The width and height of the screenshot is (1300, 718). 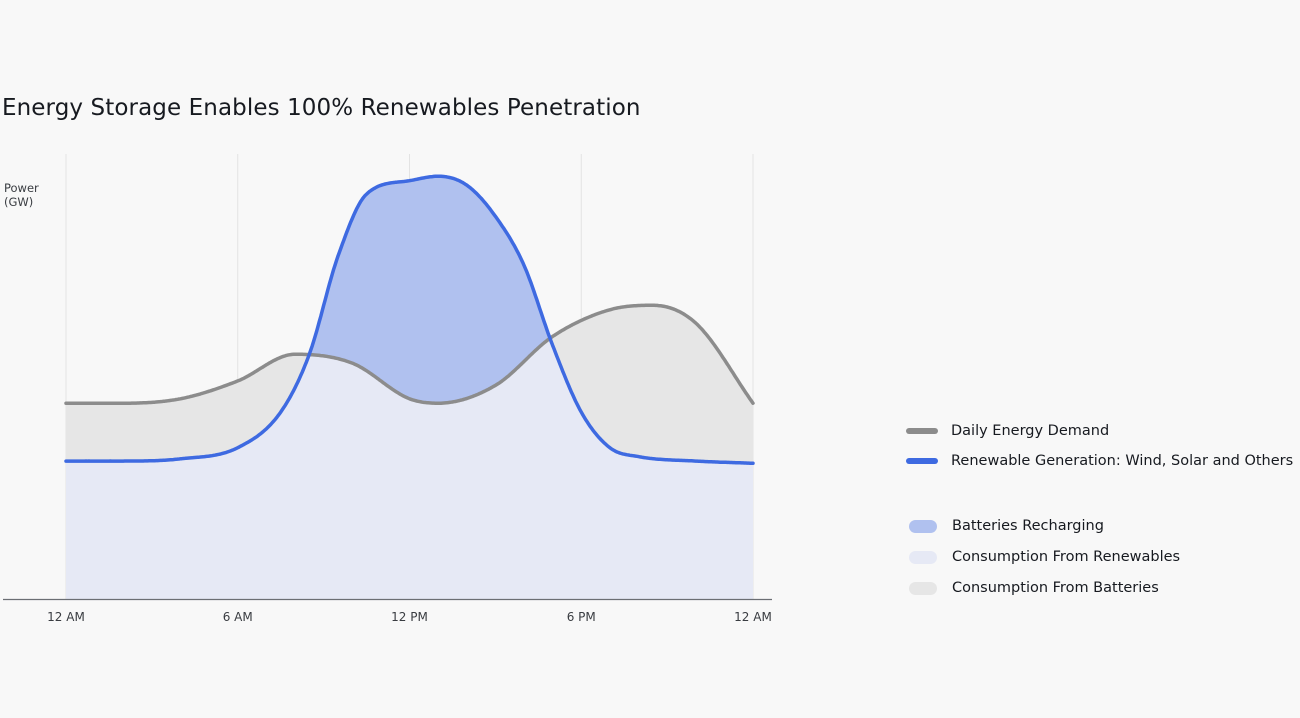 I want to click on legend-swatch-demand, so click(x=922, y=431).